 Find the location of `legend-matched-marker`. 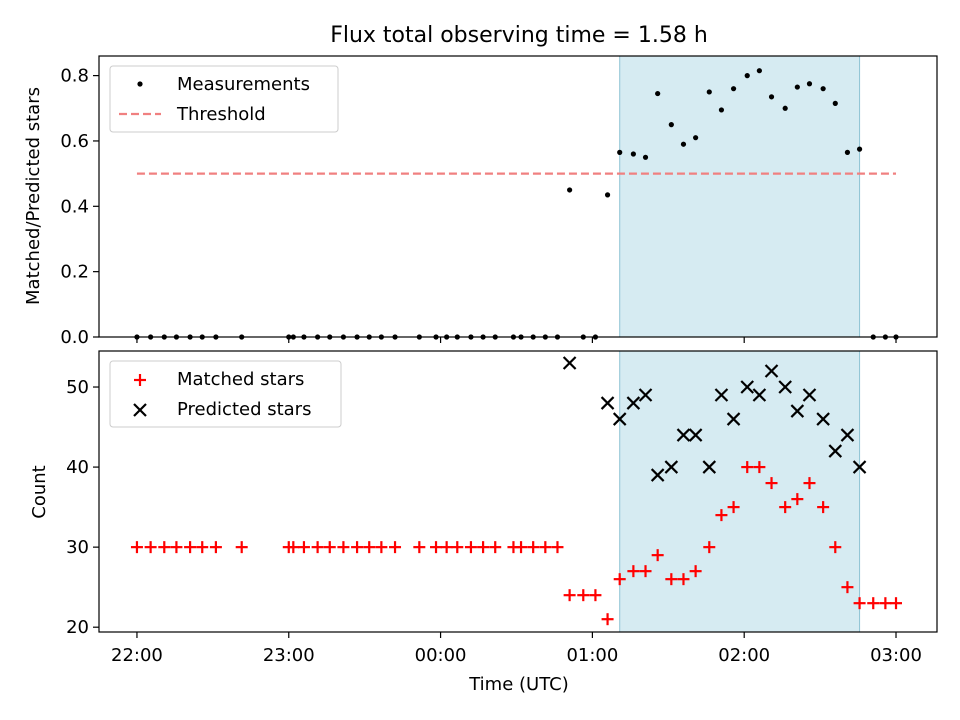

legend-matched-marker is located at coordinates (140, 380).